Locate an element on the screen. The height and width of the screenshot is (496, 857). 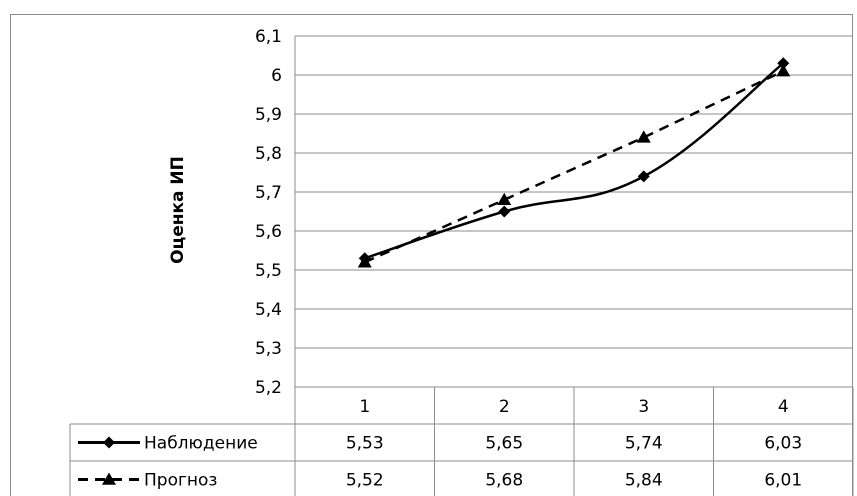
x-category-label: 2 is located at coordinates (504, 407).